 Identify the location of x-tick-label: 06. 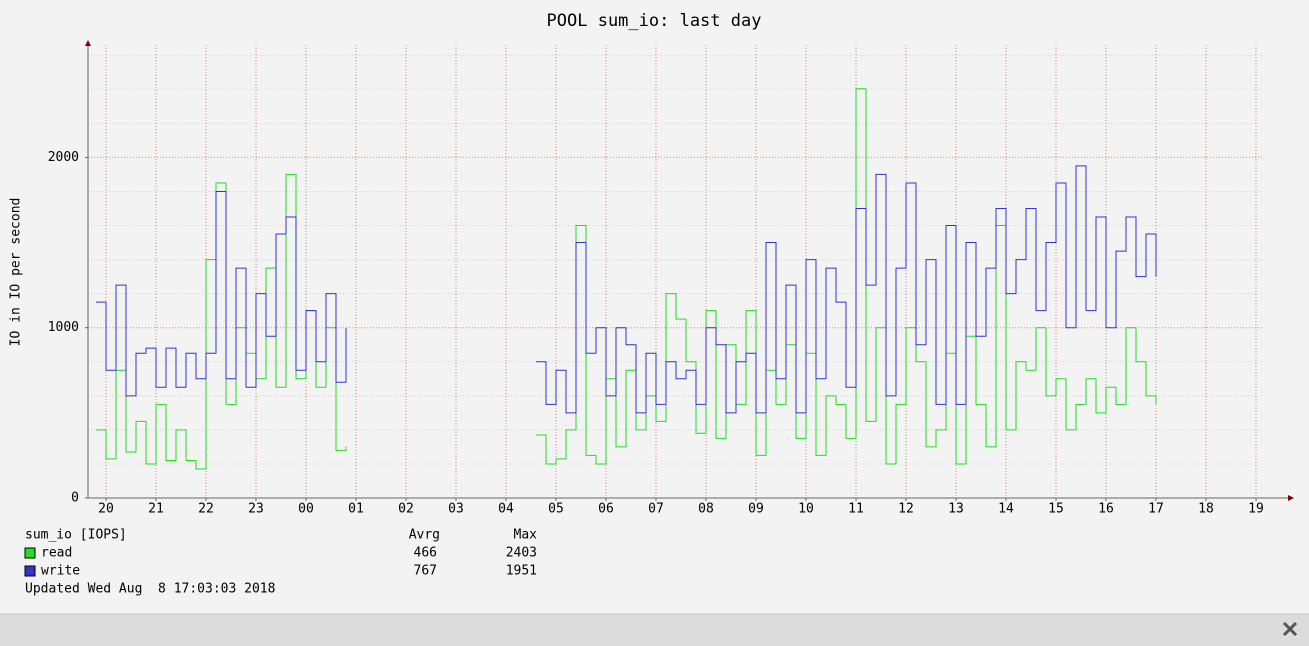
(606, 509).